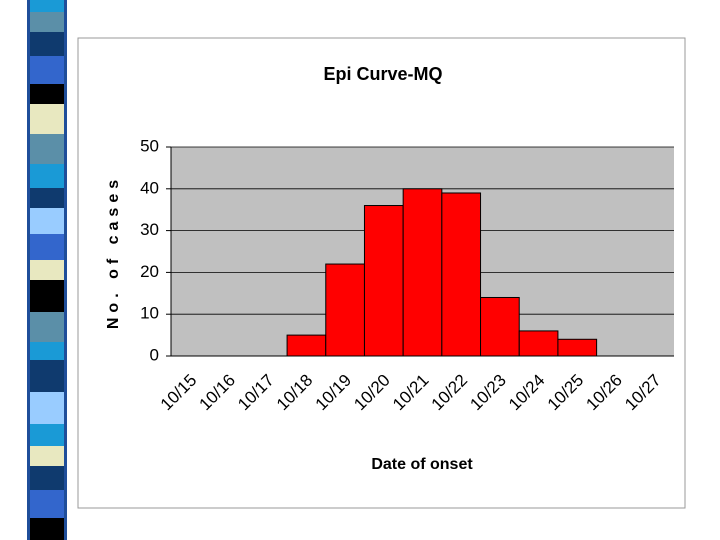 Image resolution: width=720 pixels, height=540 pixels. Describe the element at coordinates (113, 252) in the screenshot. I see `y-axis-label: No. of cases` at that location.